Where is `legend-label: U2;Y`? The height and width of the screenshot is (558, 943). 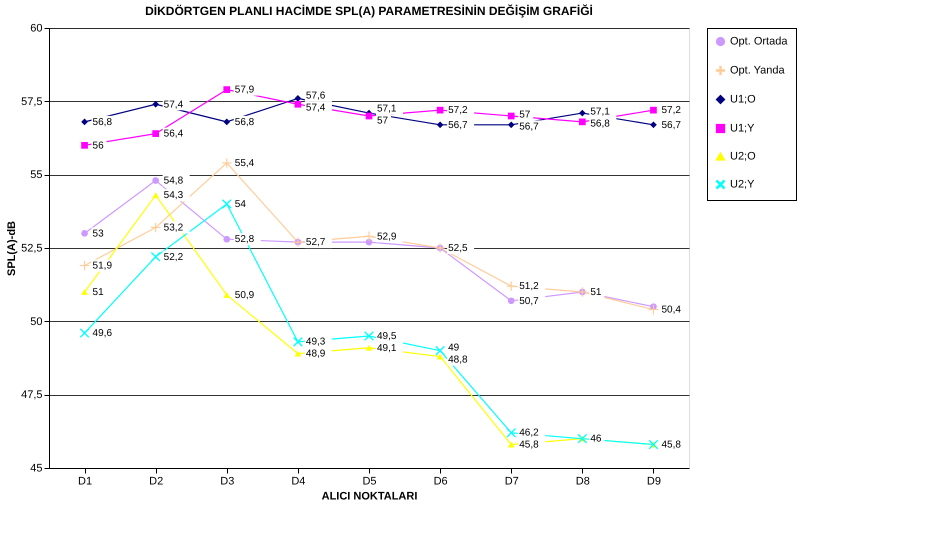
legend-label: U2;Y is located at coordinates (743, 184).